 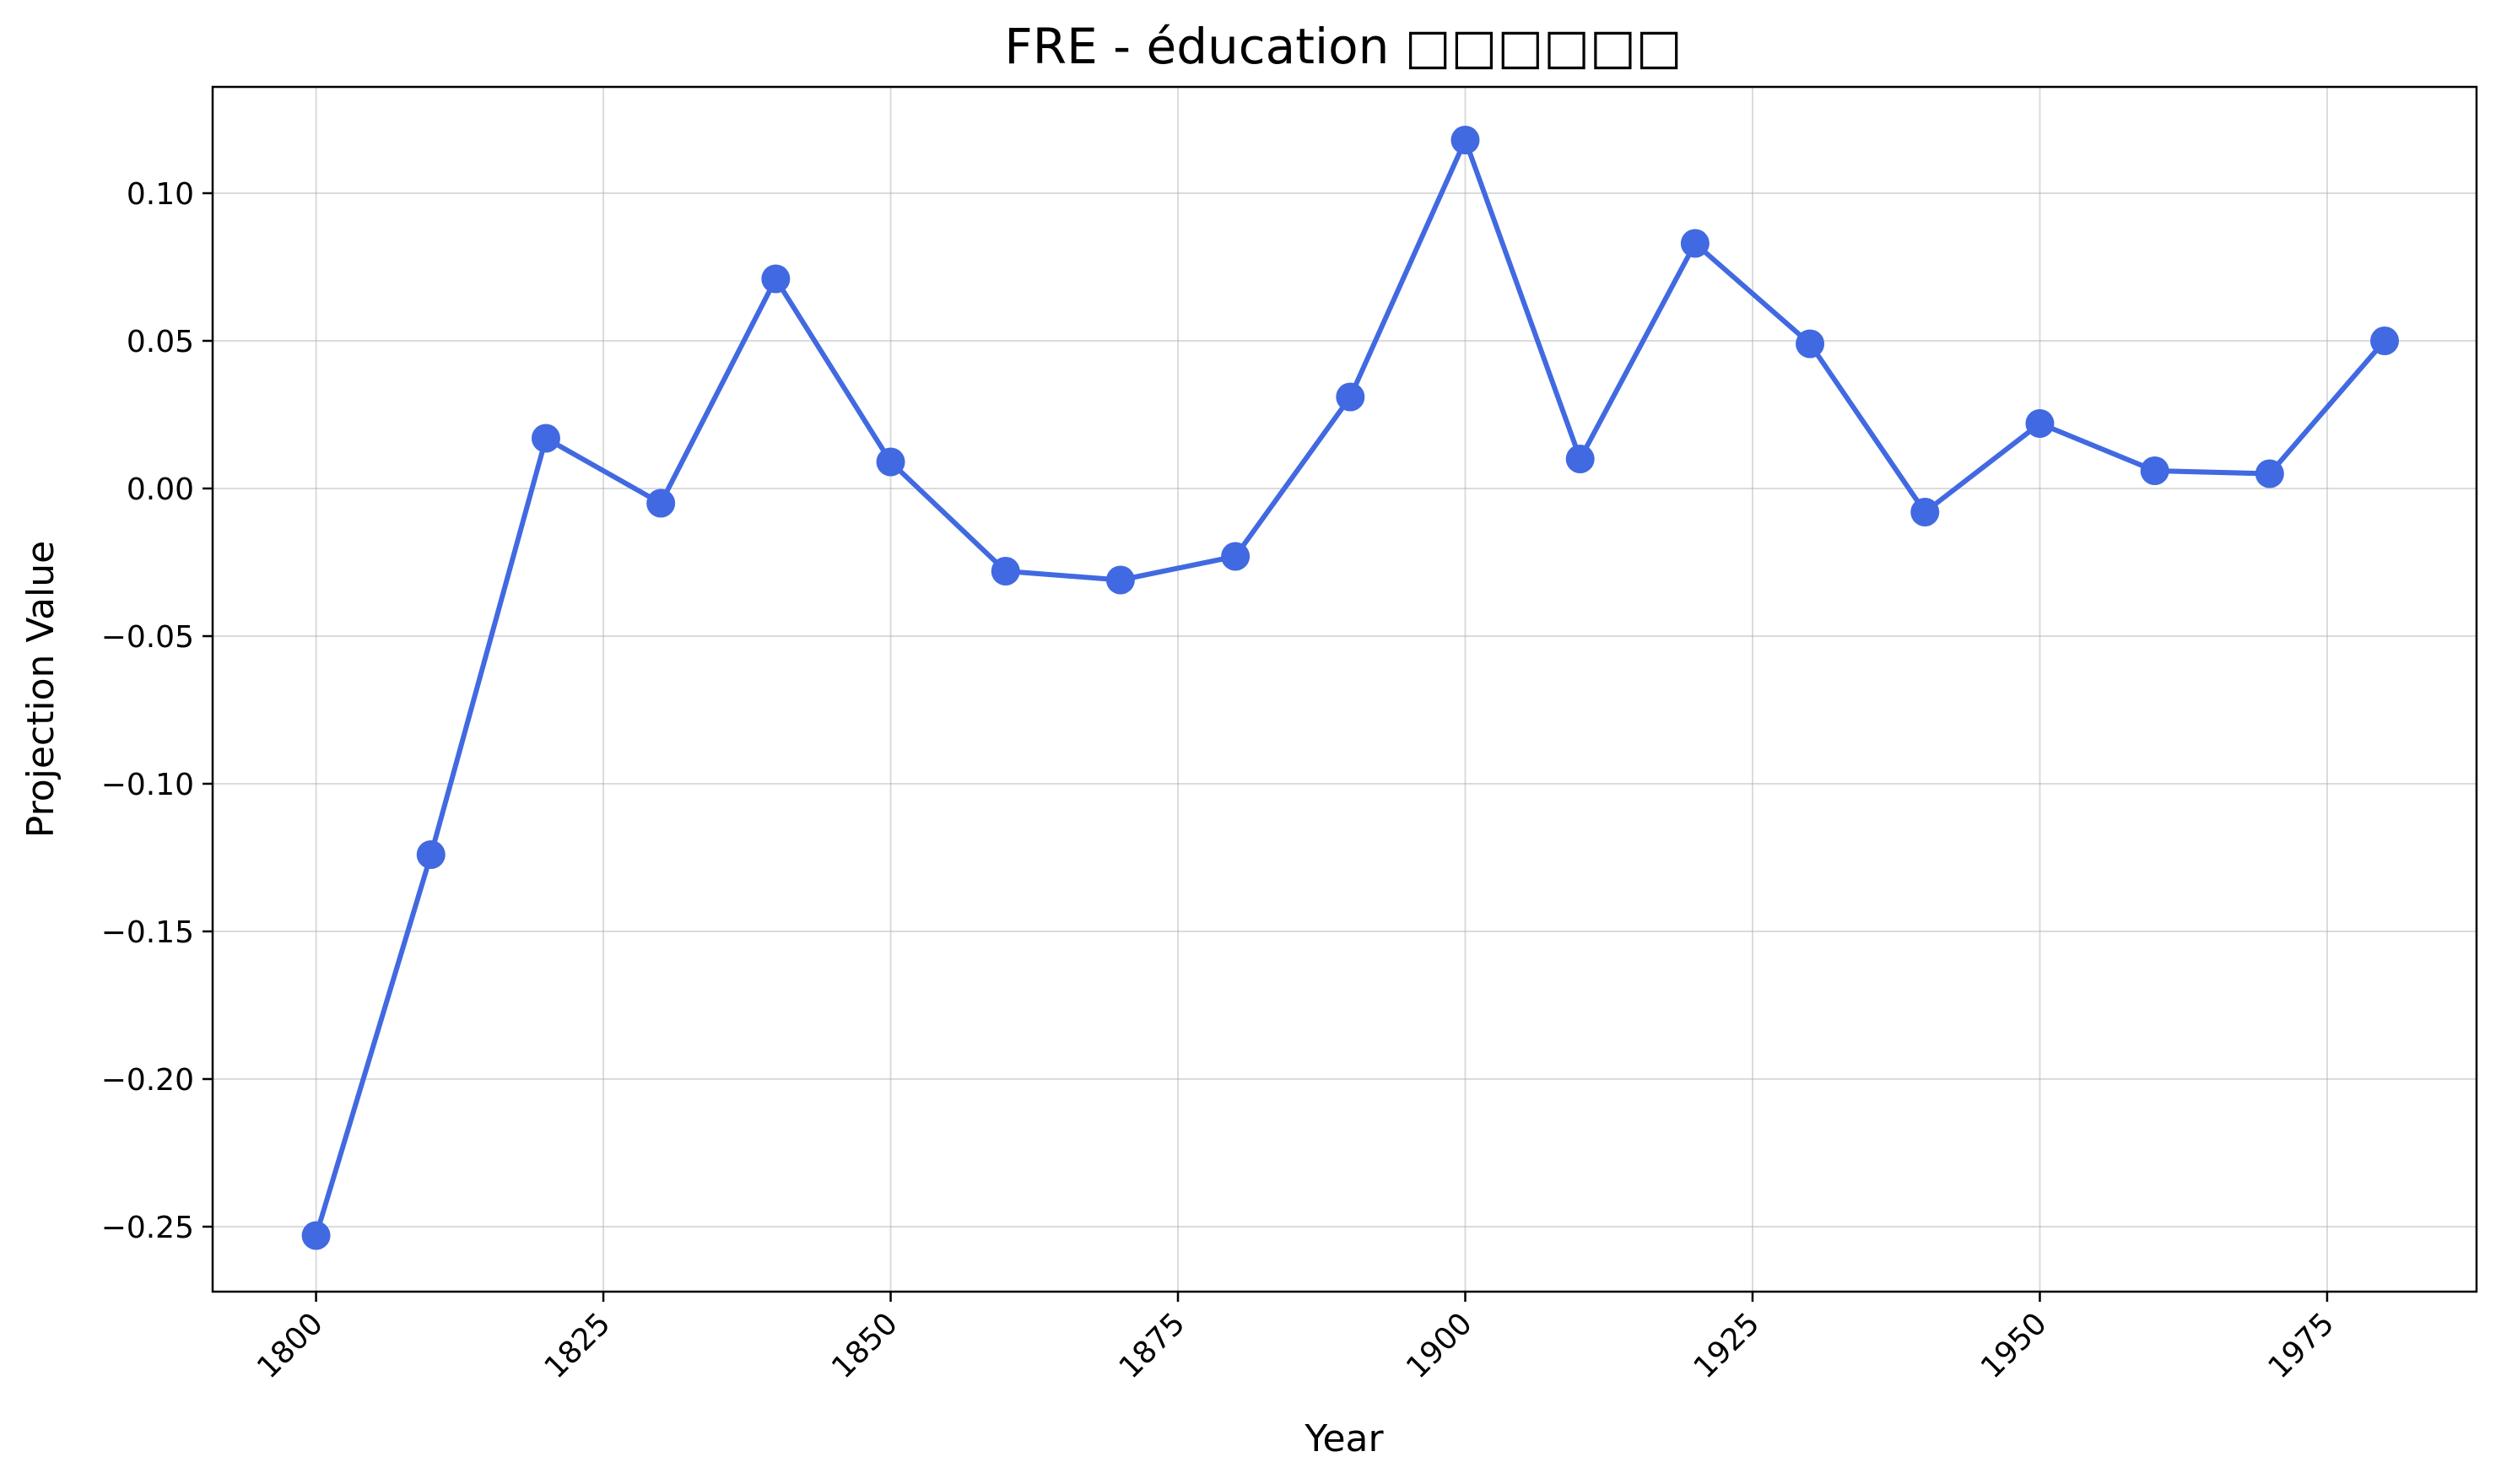 What do you see at coordinates (147, 637) in the screenshot?
I see `y-tick-label: −0.05` at bounding box center [147, 637].